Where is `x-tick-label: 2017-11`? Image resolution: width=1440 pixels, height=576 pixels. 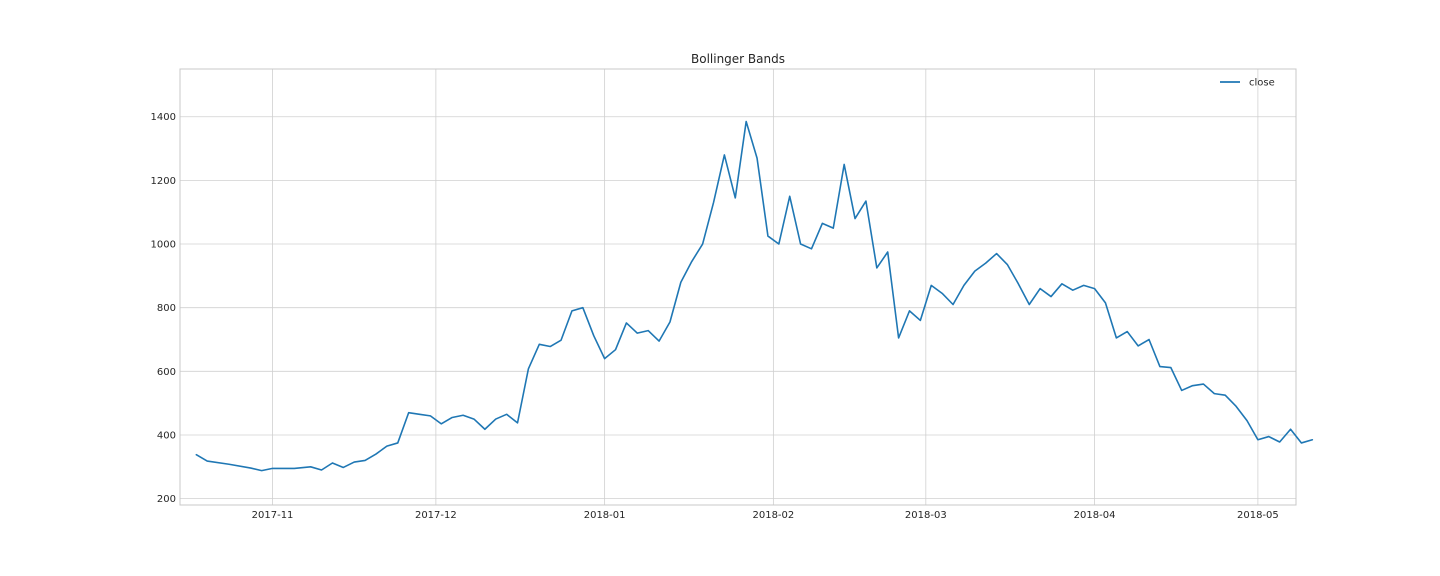
x-tick-label: 2017-11 is located at coordinates (273, 515).